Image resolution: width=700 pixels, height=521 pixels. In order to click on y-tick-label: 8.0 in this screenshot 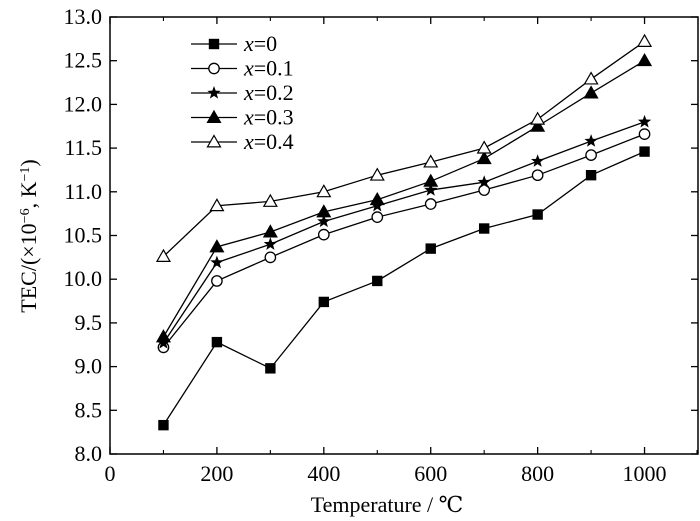, I will do `click(89, 453)`.